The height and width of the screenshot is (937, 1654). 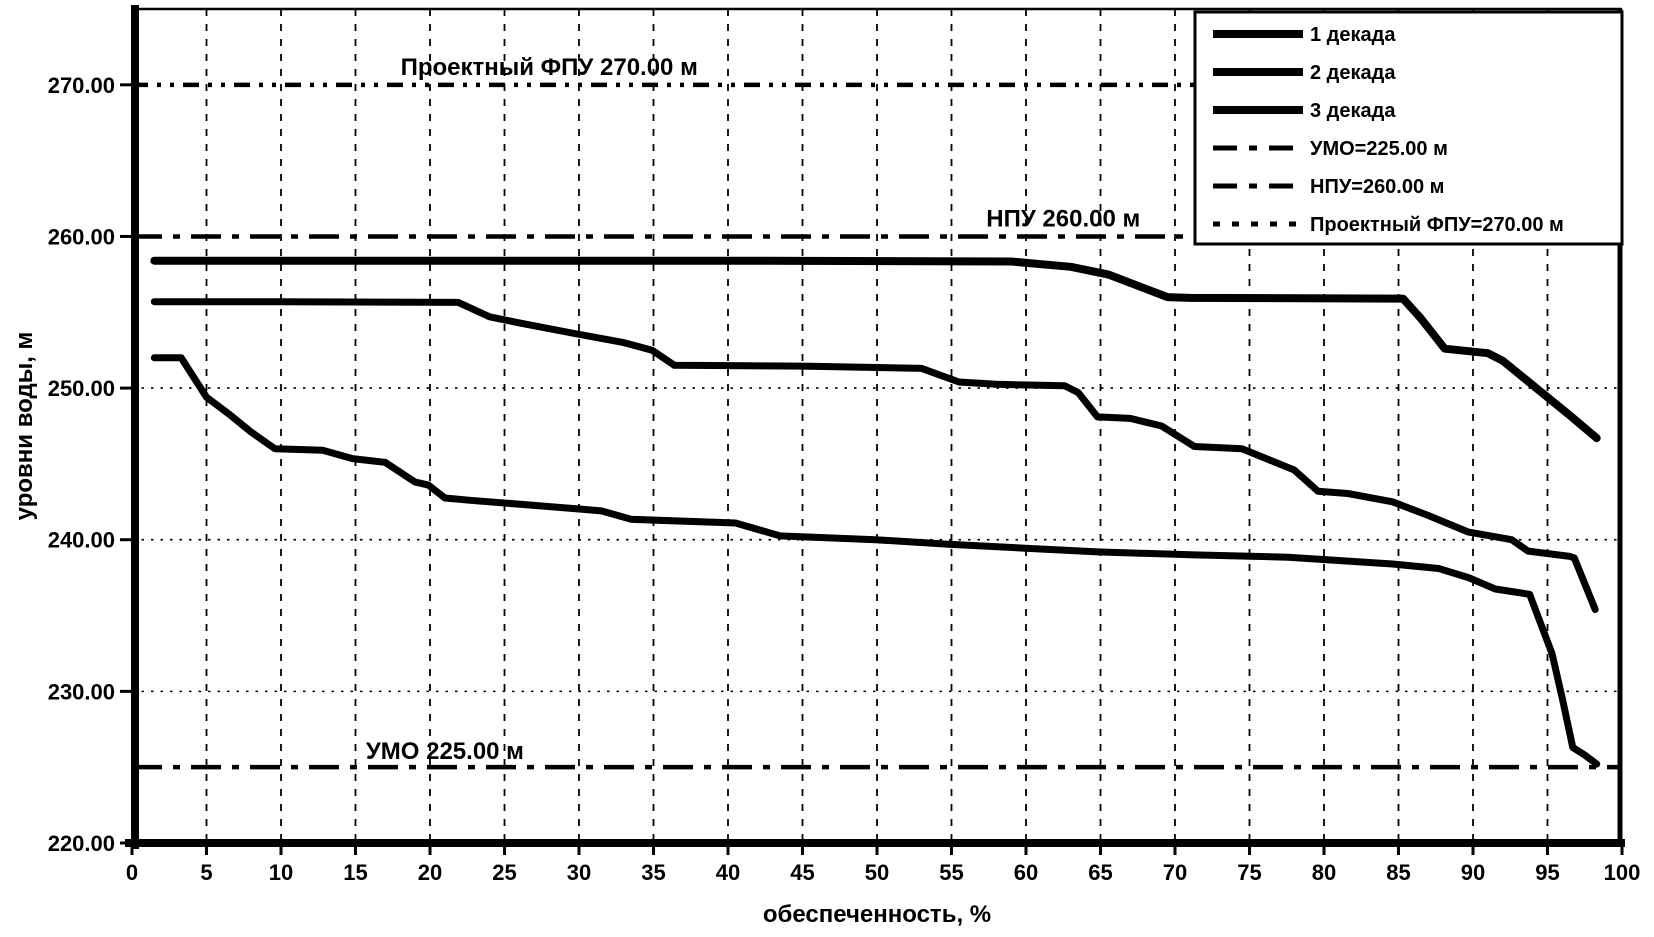 What do you see at coordinates (728, 872) in the screenshot?
I see `x-tick-label: 40` at bounding box center [728, 872].